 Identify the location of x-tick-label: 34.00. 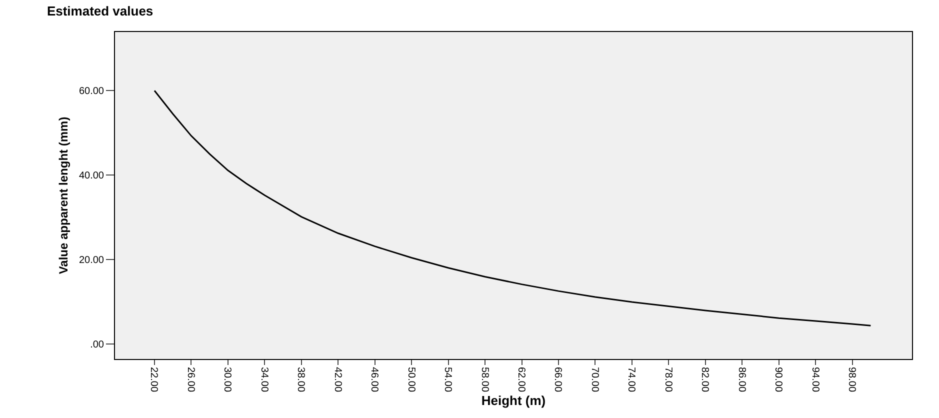
(264, 379).